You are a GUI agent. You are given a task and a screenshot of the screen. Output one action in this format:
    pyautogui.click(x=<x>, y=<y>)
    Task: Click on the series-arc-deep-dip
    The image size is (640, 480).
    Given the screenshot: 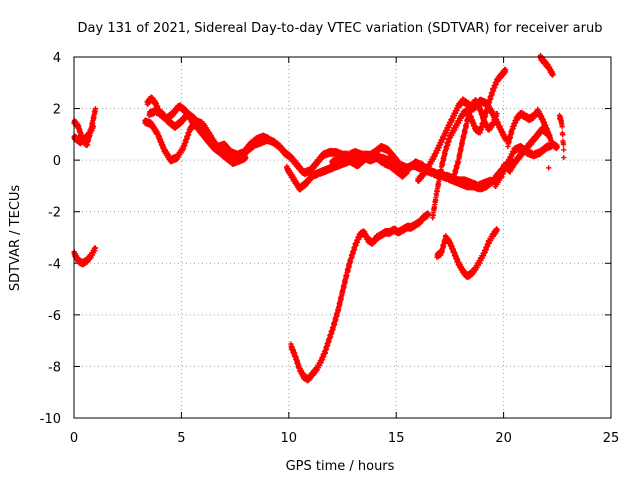 What is the action you would take?
    pyautogui.click(x=360, y=297)
    